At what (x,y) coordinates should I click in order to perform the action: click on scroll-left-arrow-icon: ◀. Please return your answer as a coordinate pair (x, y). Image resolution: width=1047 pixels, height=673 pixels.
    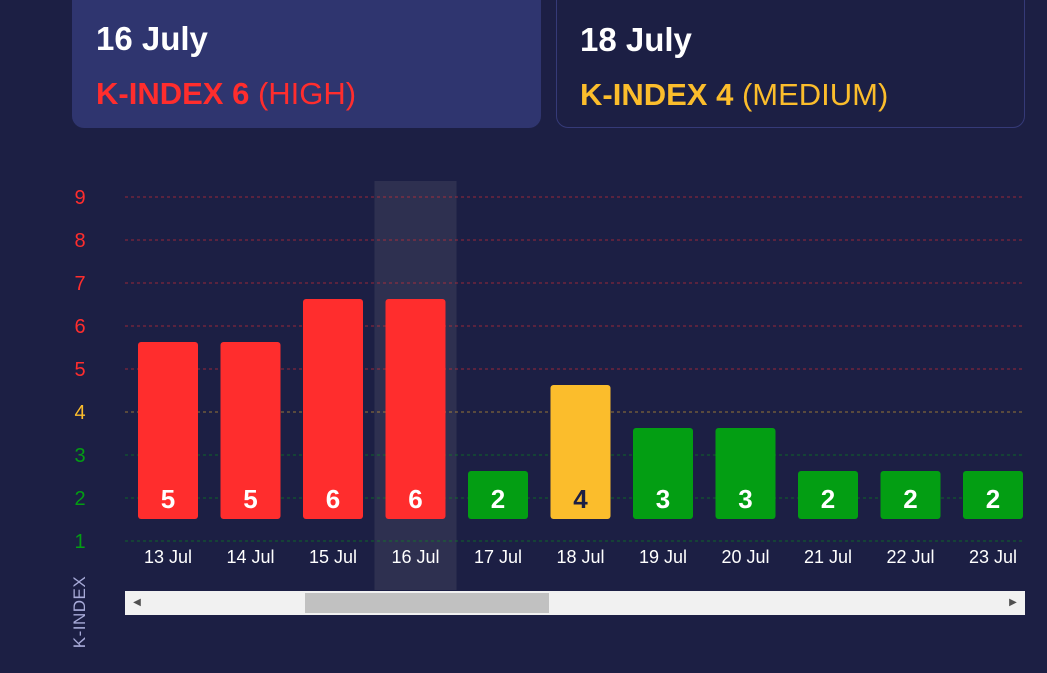
    Looking at the image, I should click on (137, 602).